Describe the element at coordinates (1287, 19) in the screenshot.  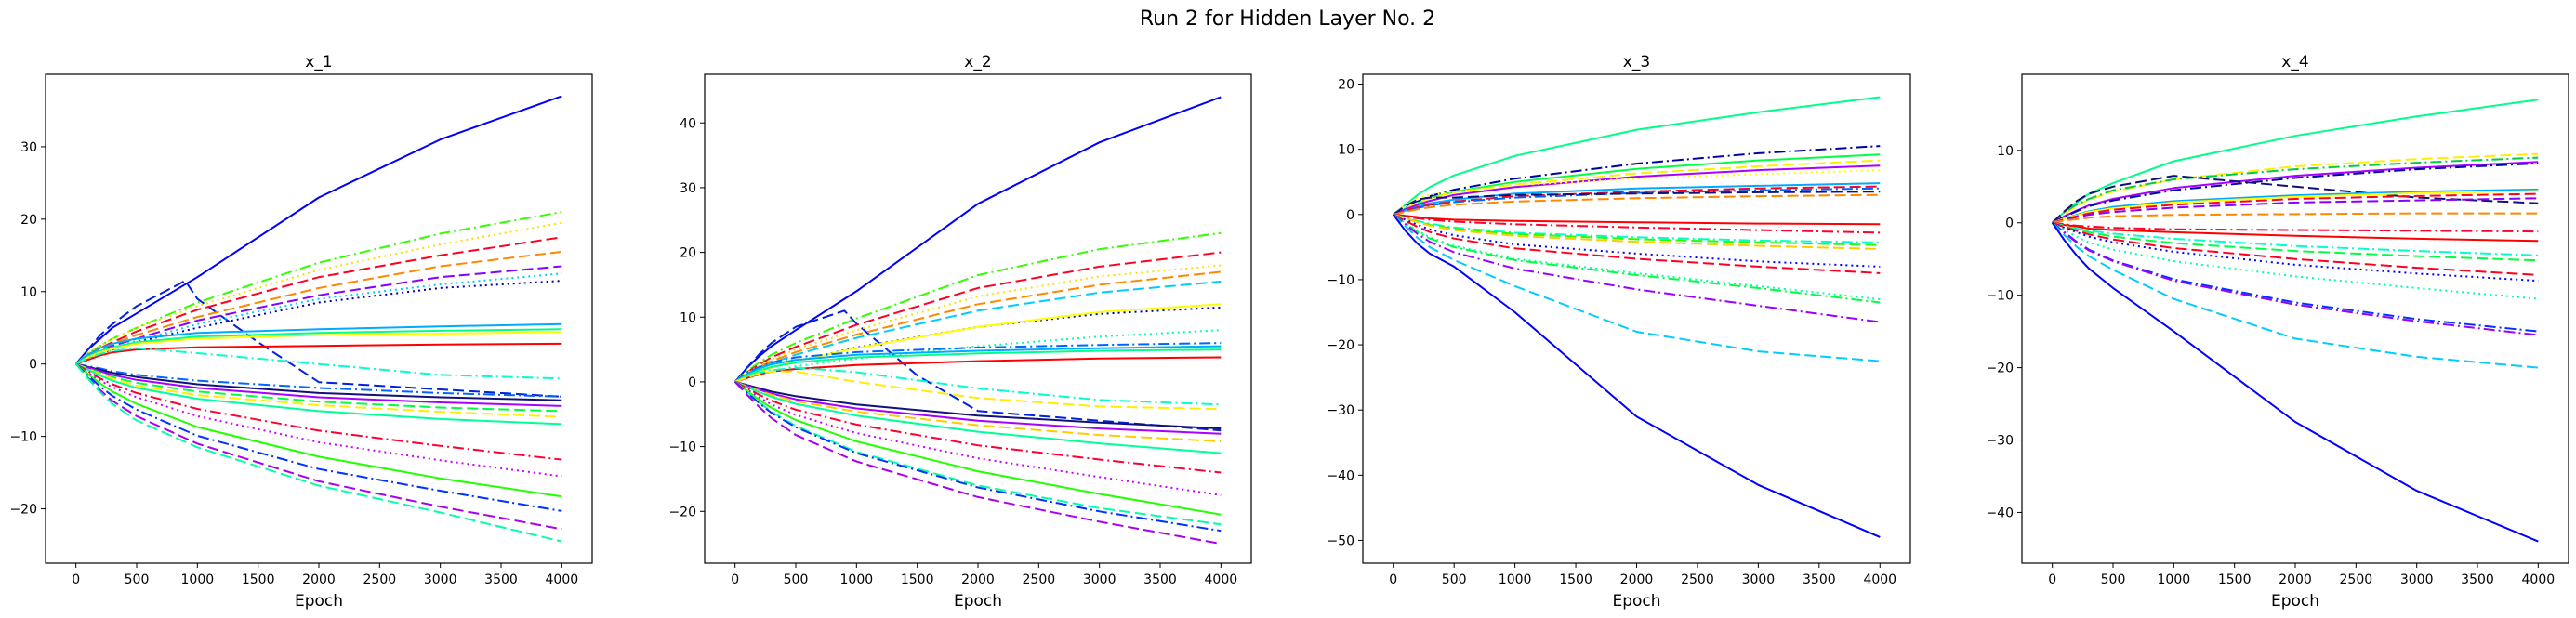
I see `figure-title: Run 2 for Hidden Layer No. 2` at that location.